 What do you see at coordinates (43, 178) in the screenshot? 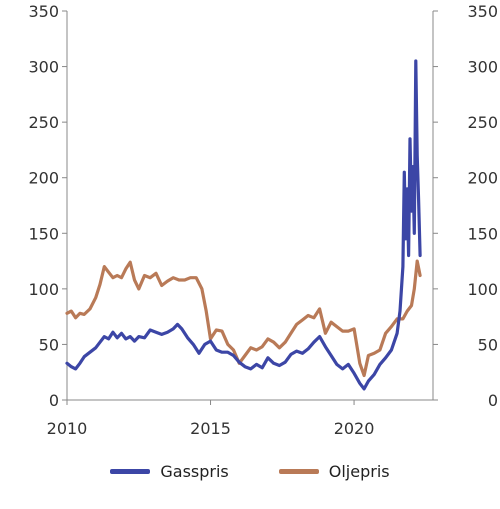
I see `y-tick-label-left: 200` at bounding box center [43, 178].